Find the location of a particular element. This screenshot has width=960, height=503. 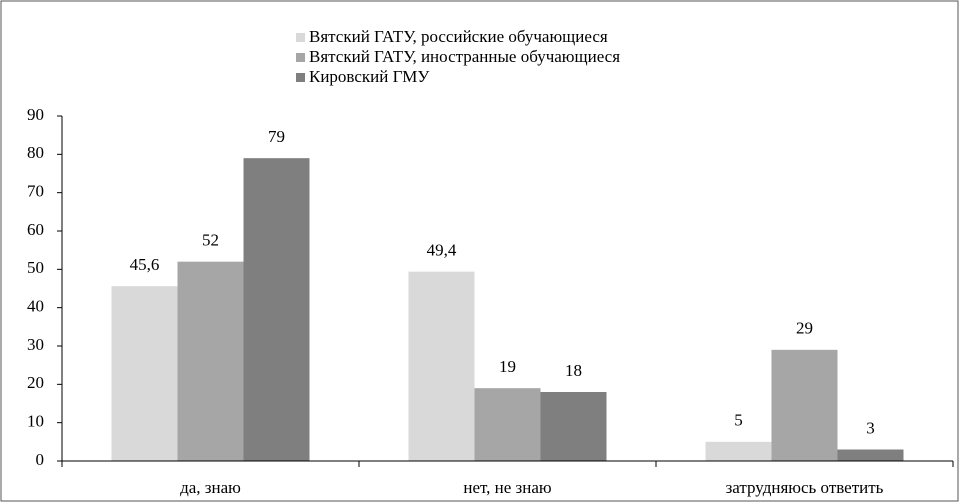

value-label: 52 is located at coordinates (210, 240).